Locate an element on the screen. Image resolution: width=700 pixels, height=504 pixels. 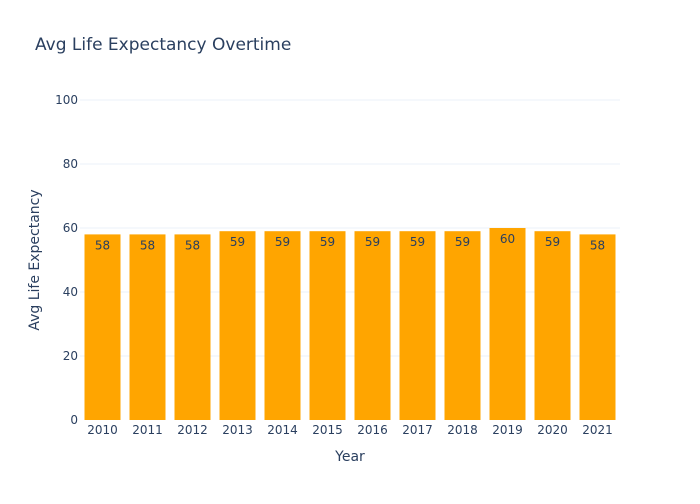
x-tick-label: 2016 is located at coordinates (372, 430).